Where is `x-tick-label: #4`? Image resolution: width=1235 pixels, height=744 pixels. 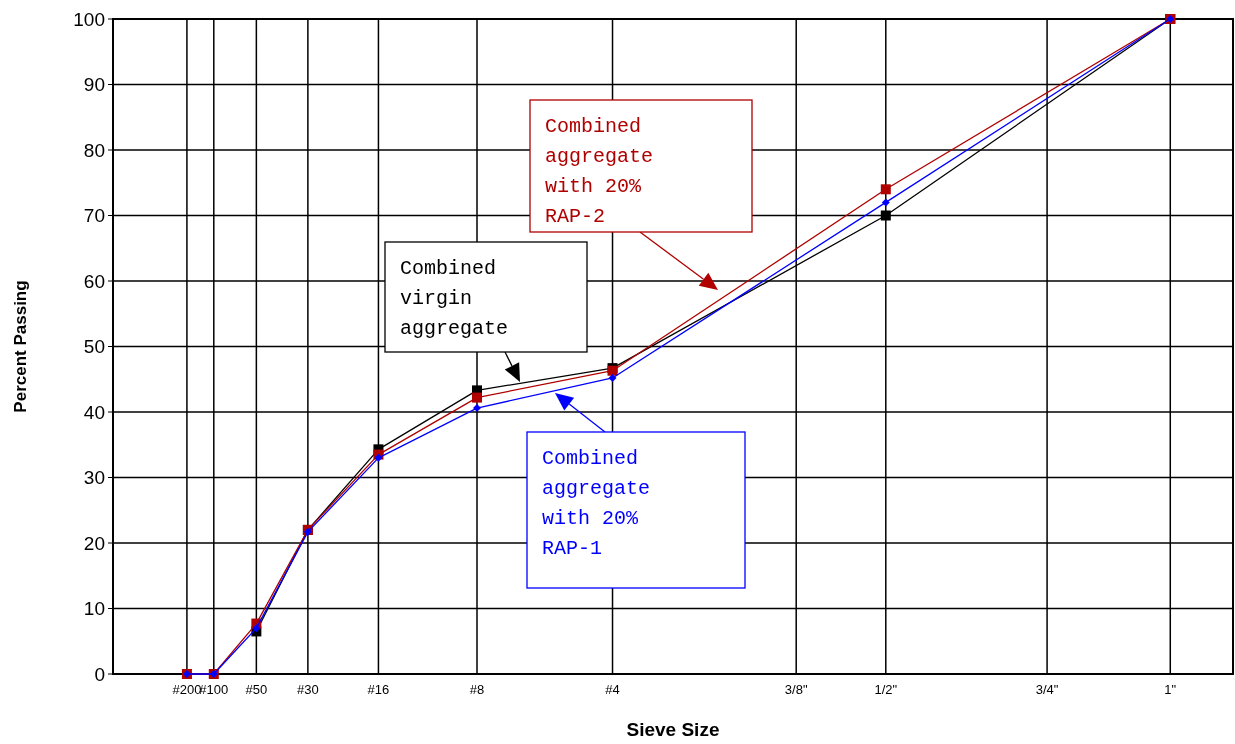 x-tick-label: #4 is located at coordinates (612, 689).